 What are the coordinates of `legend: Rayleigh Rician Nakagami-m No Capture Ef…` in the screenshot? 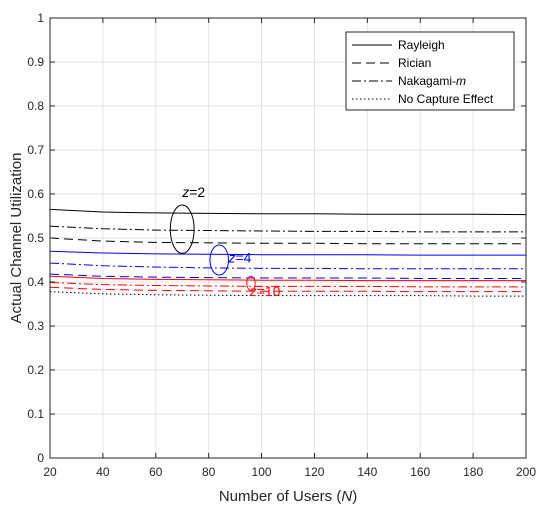 It's located at (430, 71).